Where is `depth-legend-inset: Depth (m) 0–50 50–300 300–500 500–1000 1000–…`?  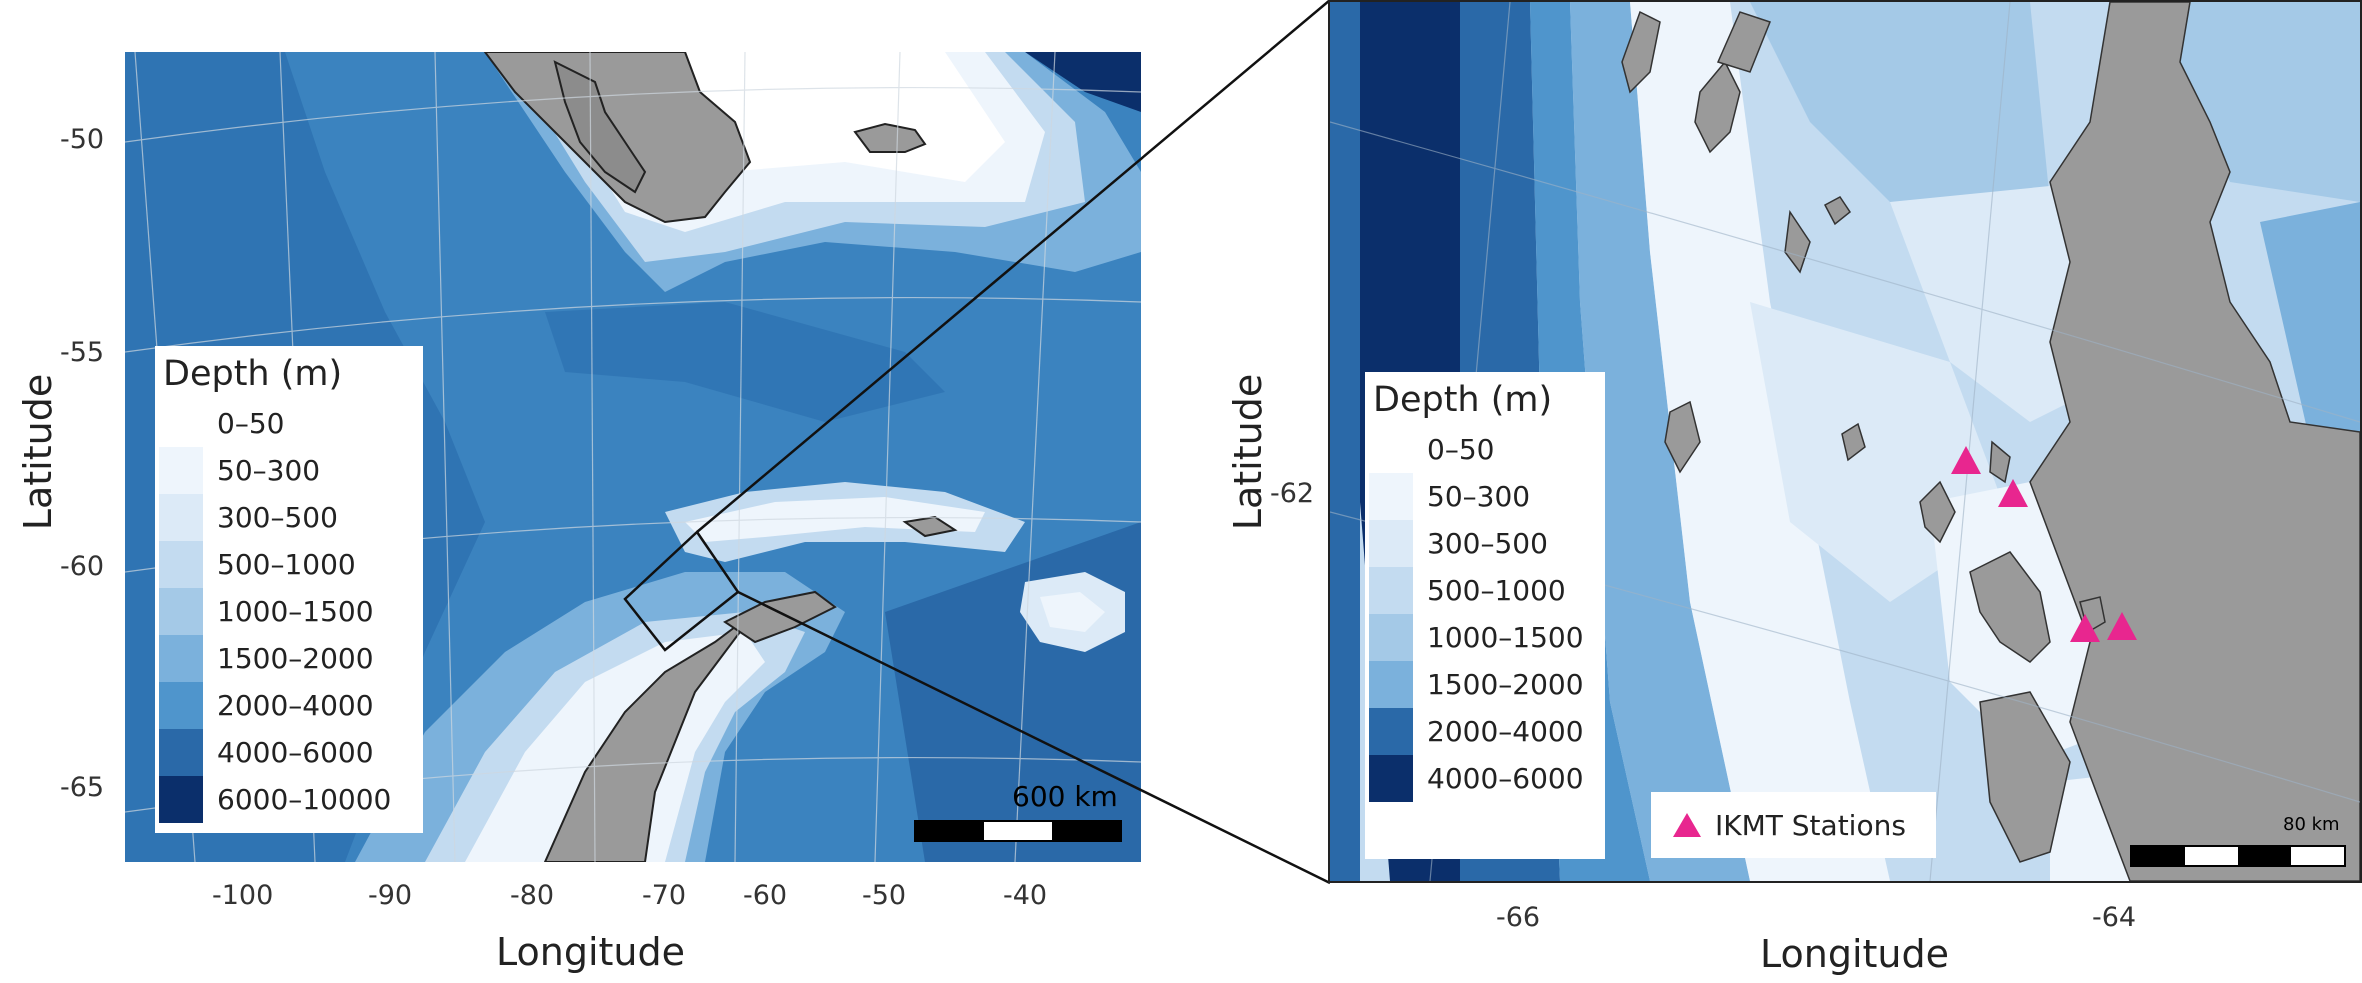
depth-legend-inset: Depth (m) 0–50 50–300 300–500 500–1000 1000–… is located at coordinates (1485, 615).